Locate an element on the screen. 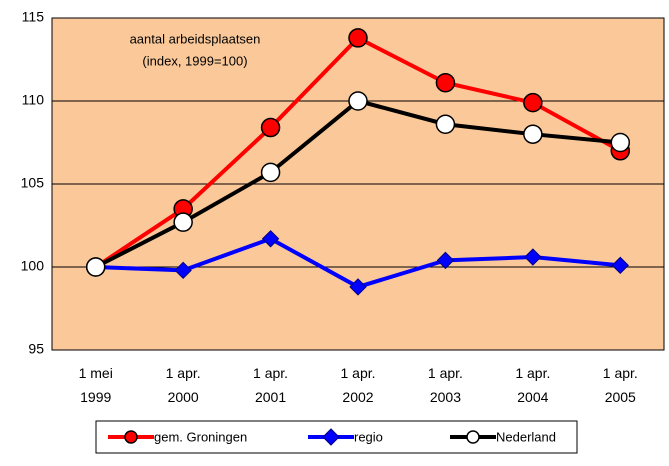 This screenshot has height=466, width=669. annotation: aantal arbeidsplaatsen is located at coordinates (195, 38).